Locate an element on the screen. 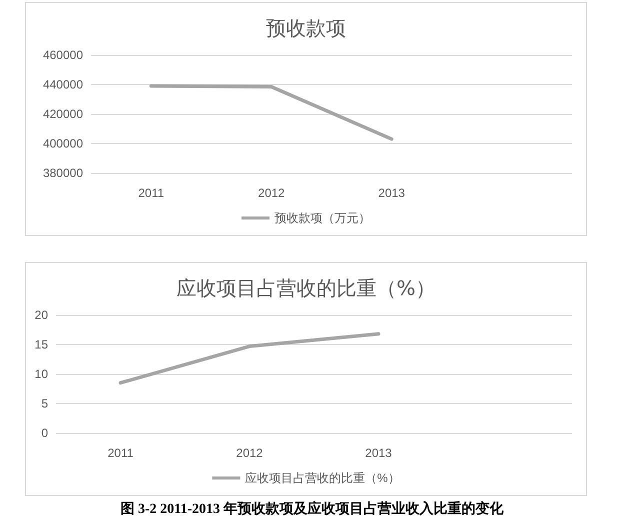  y-tick-label: 0 is located at coordinates (44, 433).